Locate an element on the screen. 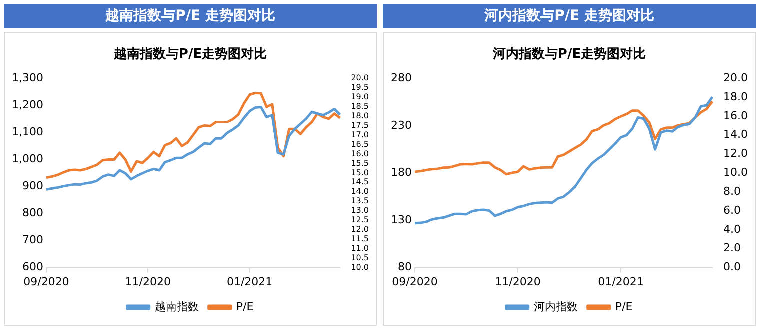 This screenshot has width=766, height=333. chart-title: 河内指数与P/E 走势图对比 is located at coordinates (569, 16).